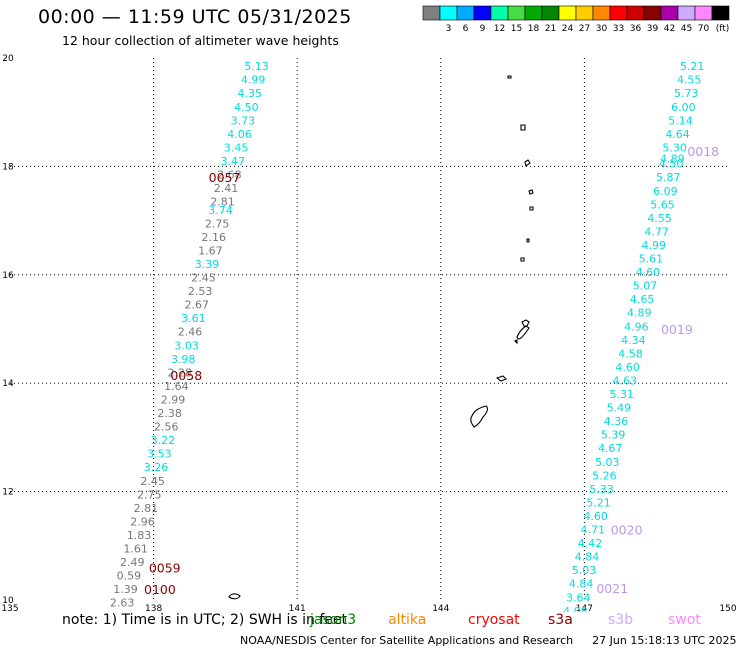  Describe the element at coordinates (193, 318) in the screenshot. I see `wave-height-label-west: 3.61` at that location.